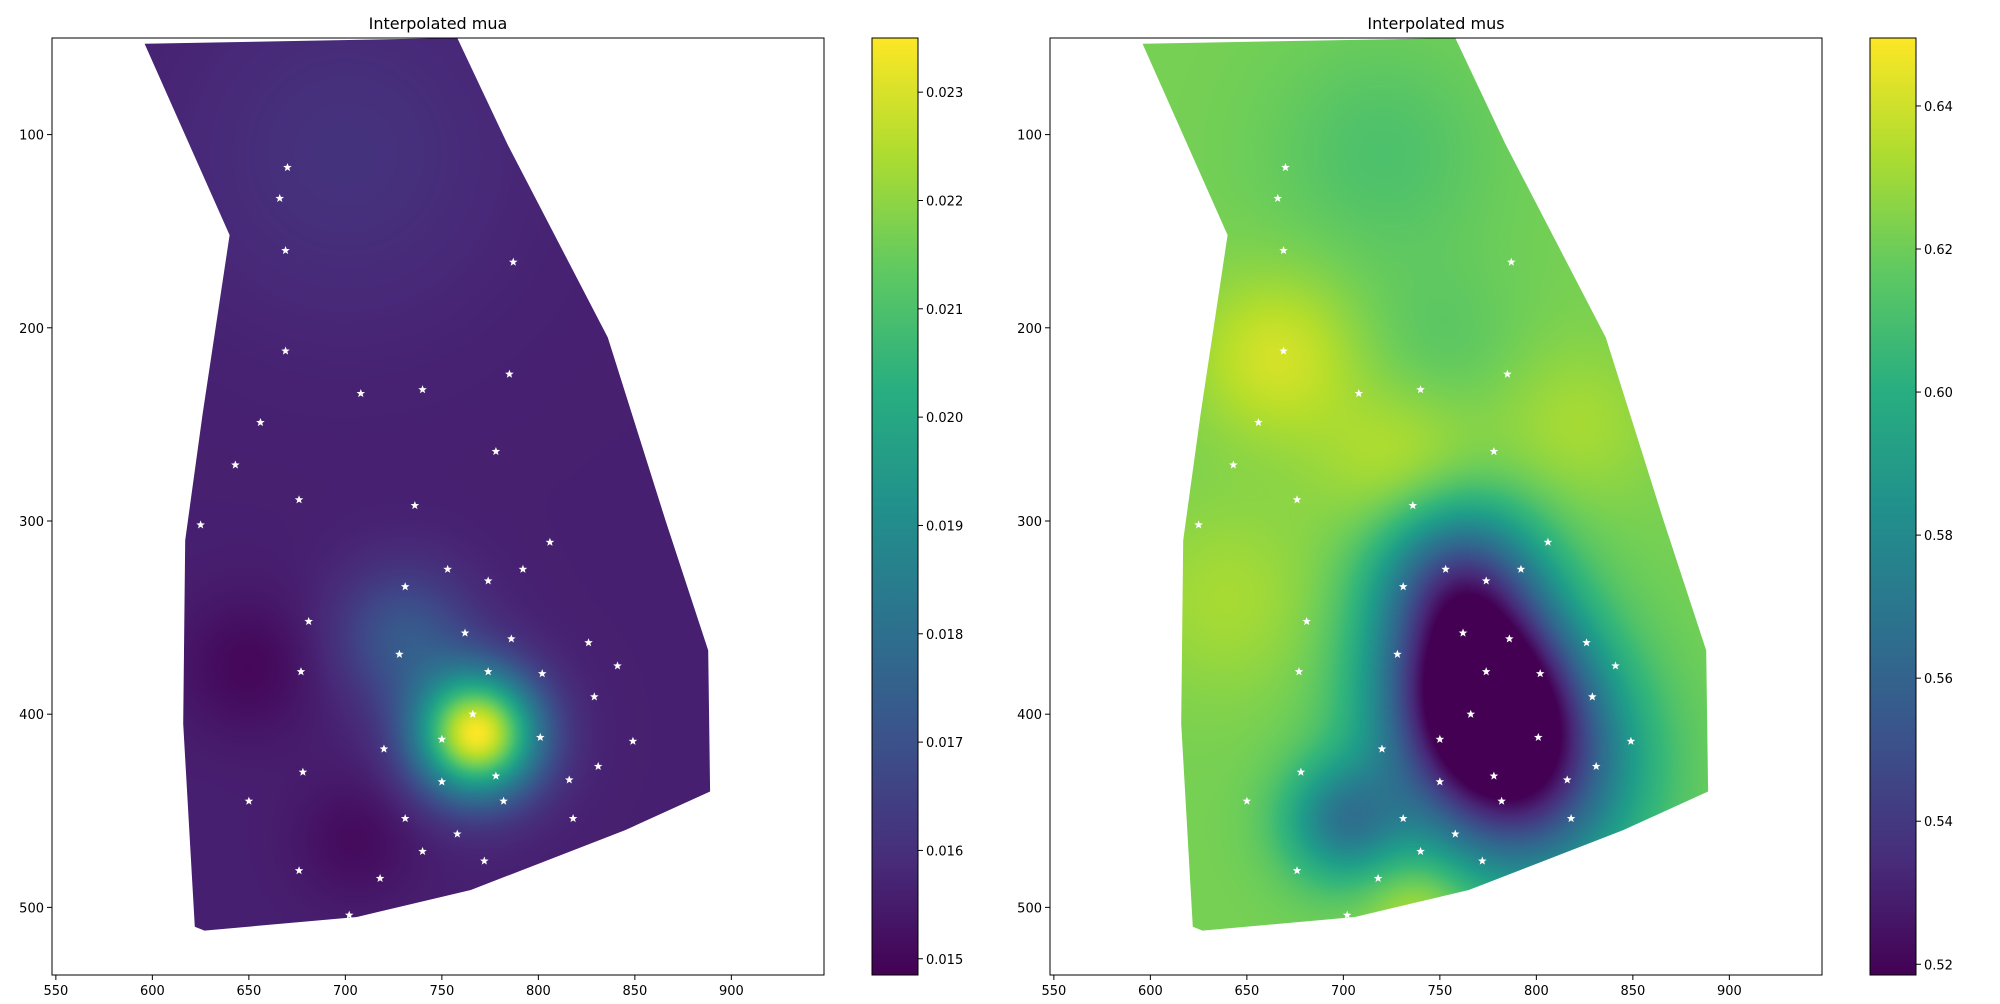 This screenshot has width=2000, height=1004. I want to click on y-tick-label: 400, so click(1029, 715).